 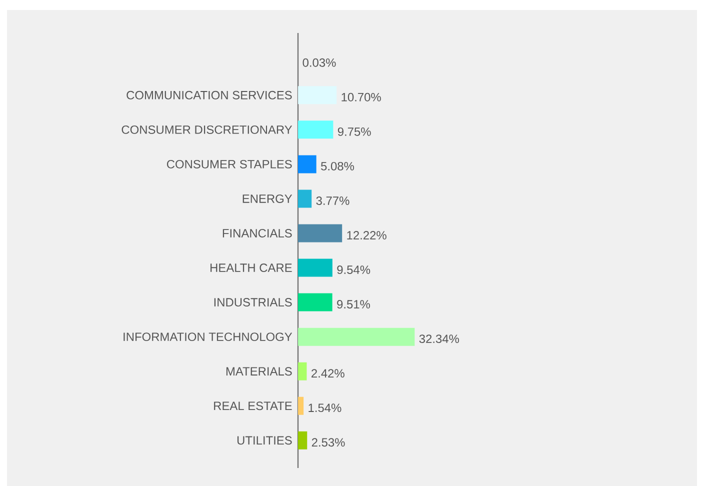 I want to click on y-tick-label: UTILITIES, so click(x=264, y=440).